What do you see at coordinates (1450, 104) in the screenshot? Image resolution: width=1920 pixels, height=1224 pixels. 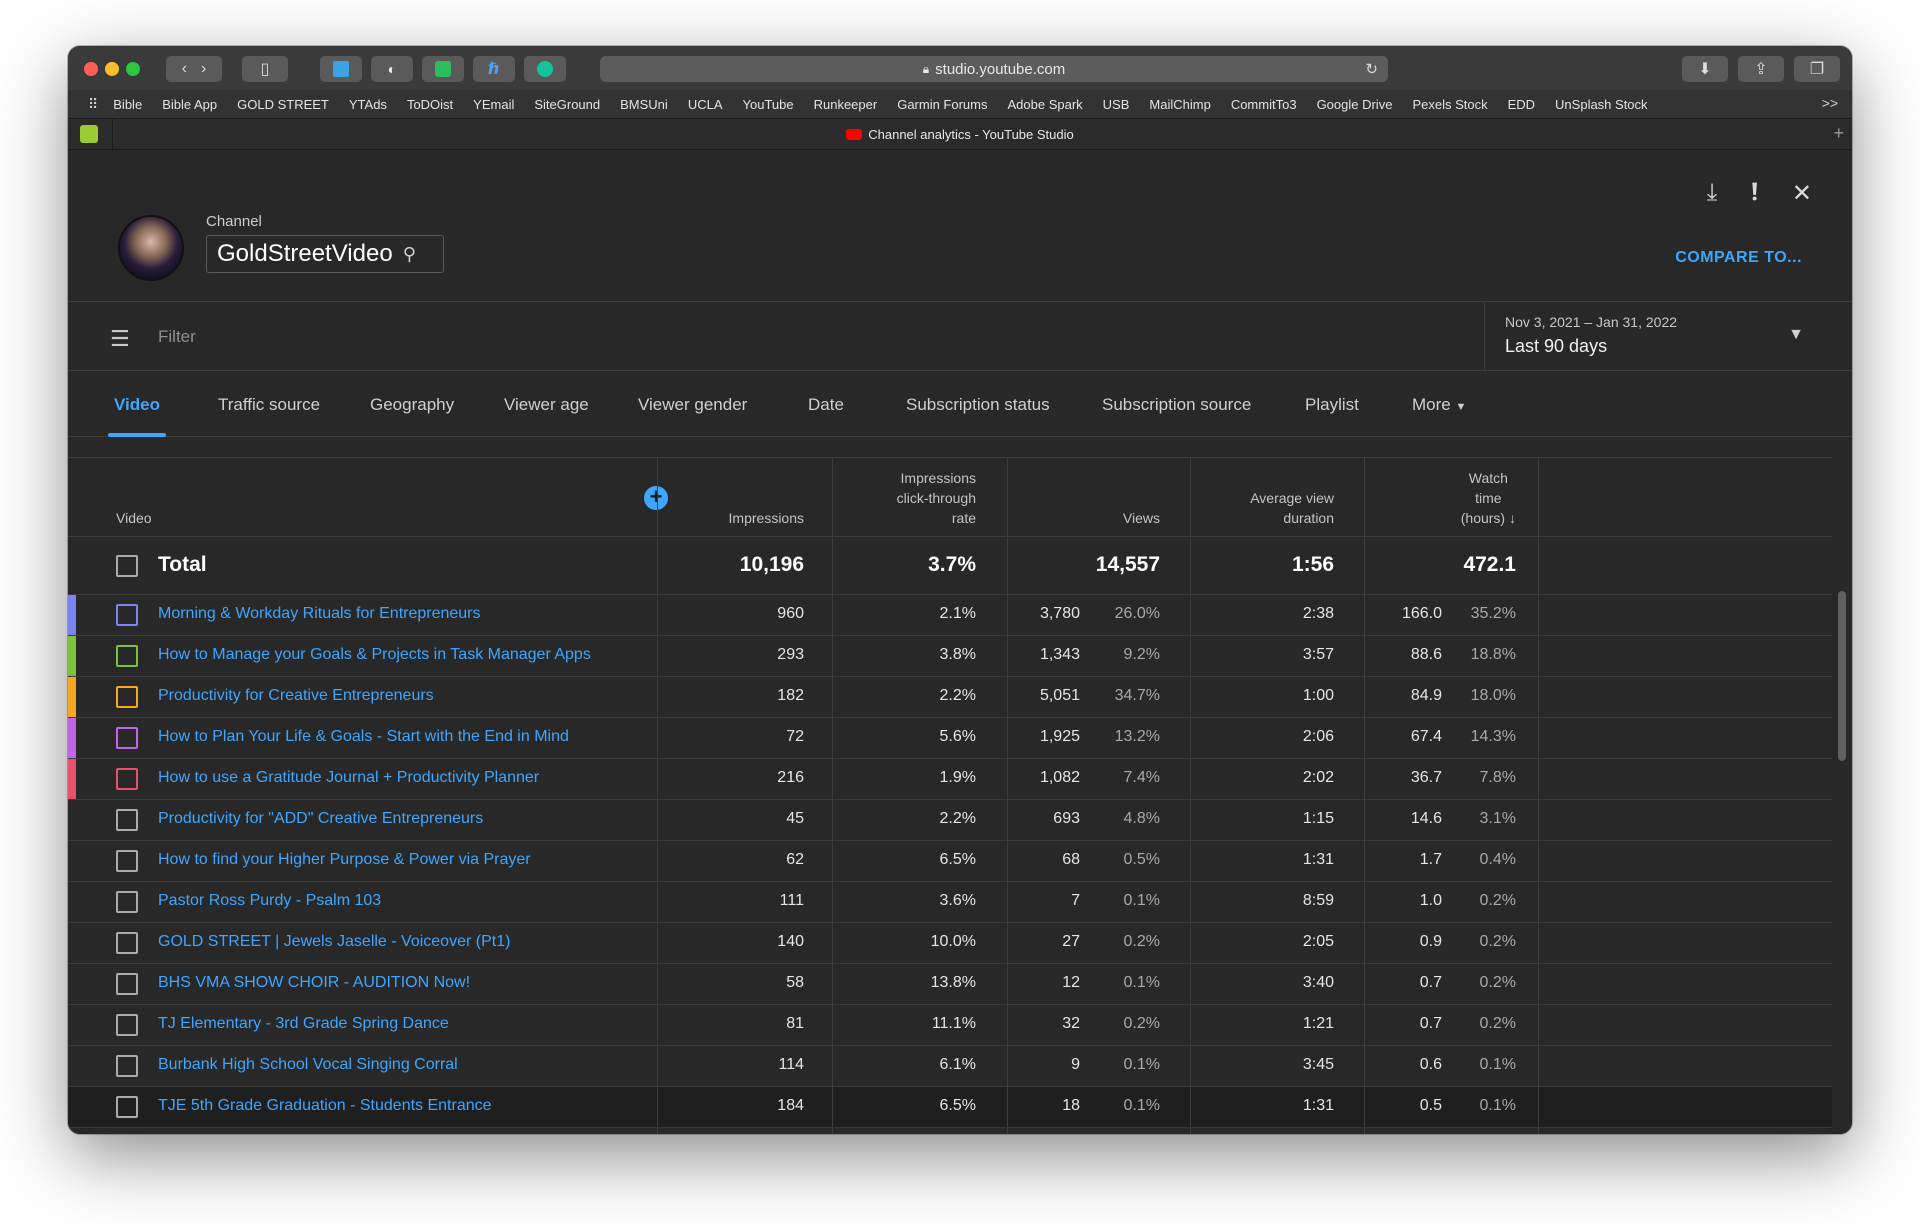 I see `bookmark-item: Pexels Stock` at bounding box center [1450, 104].